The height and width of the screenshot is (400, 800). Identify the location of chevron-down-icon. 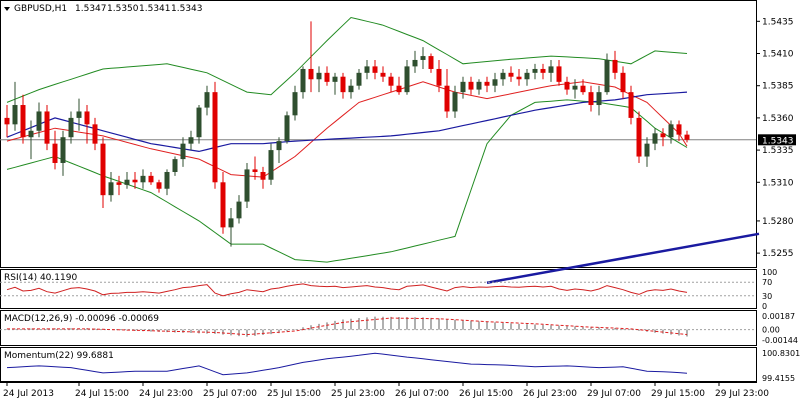
(7, 9).